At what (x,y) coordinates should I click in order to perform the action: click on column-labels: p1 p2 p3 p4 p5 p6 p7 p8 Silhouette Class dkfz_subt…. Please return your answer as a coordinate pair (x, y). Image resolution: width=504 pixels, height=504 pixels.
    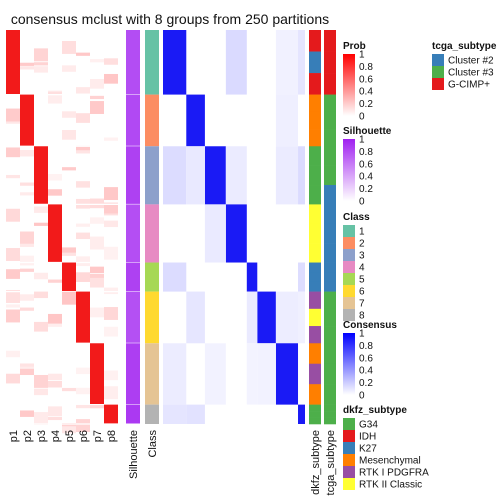
    Looking at the image, I should click on (172, 463).